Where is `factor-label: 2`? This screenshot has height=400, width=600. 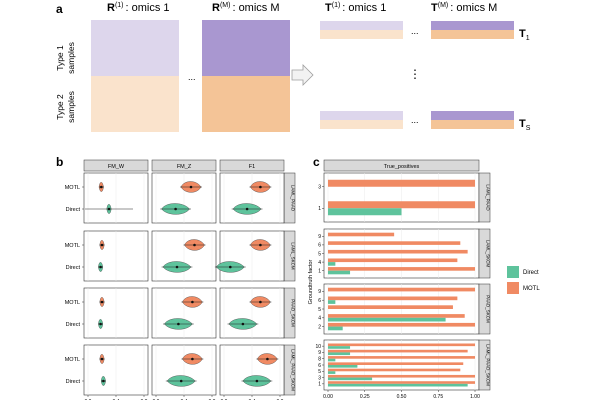
factor-label: 2 is located at coordinates (319, 327).